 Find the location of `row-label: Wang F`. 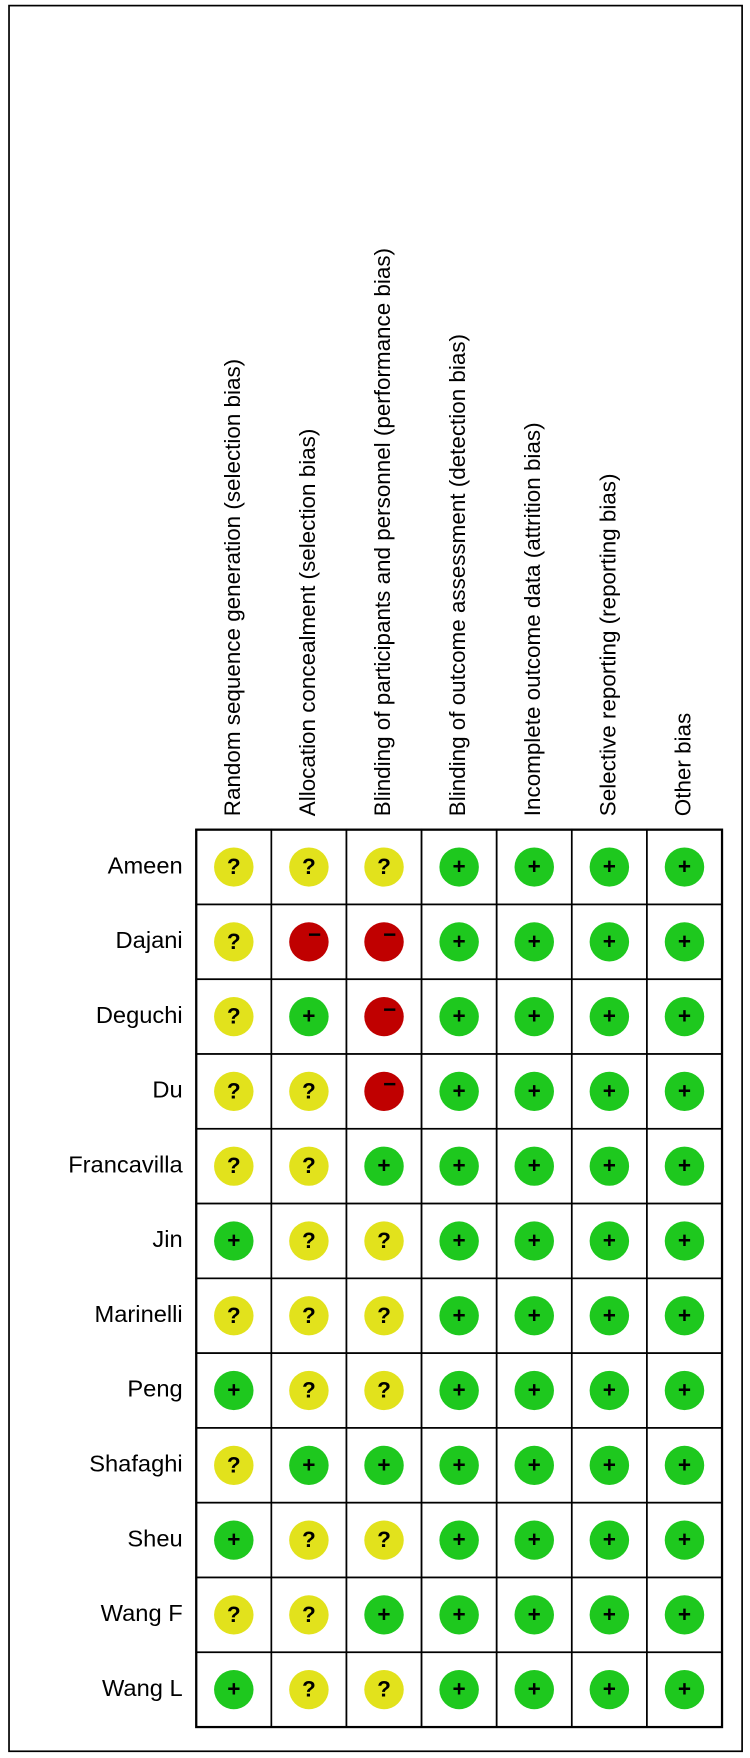

row-label: Wang F is located at coordinates (142, 1614).